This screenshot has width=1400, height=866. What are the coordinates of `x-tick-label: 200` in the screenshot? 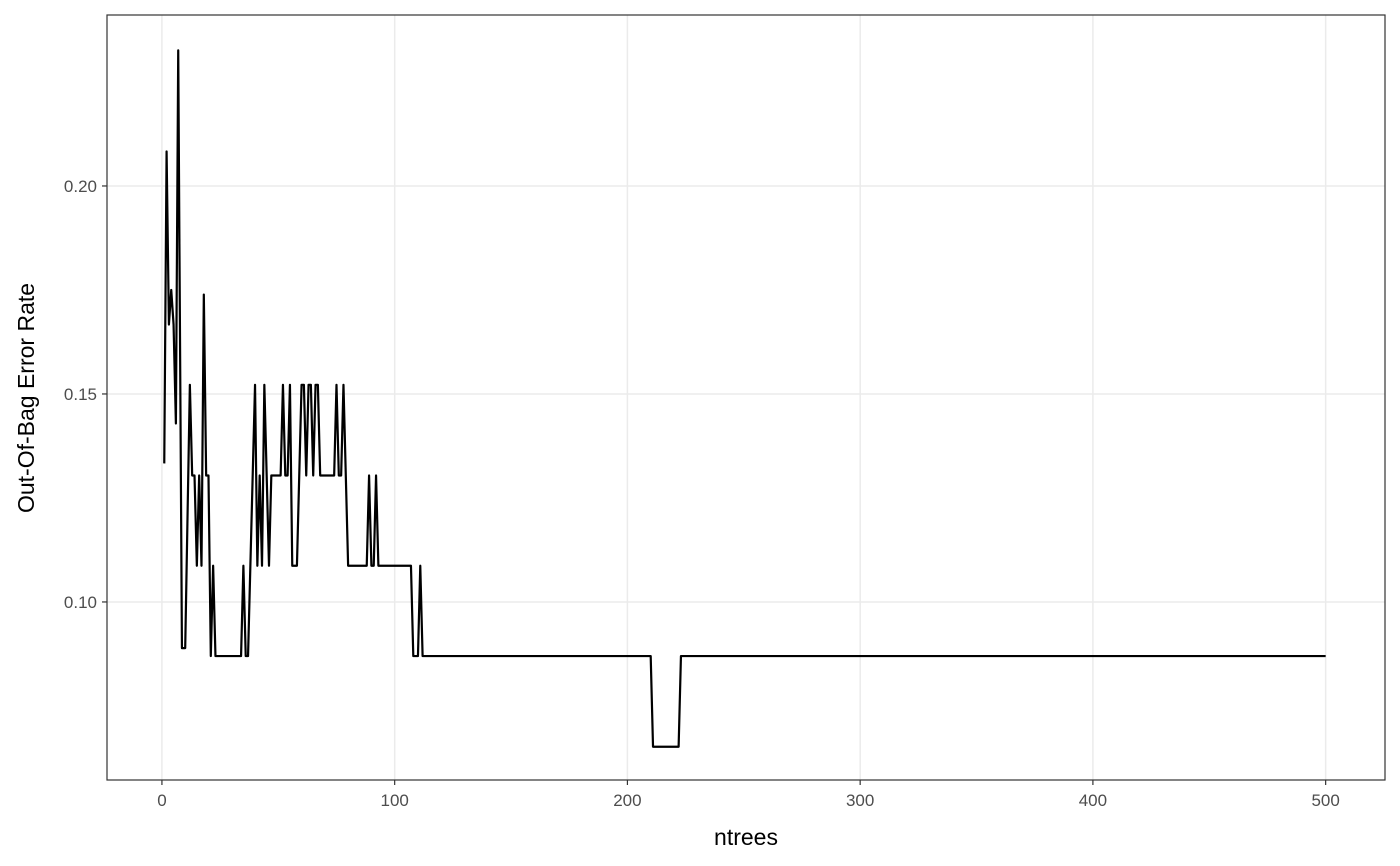 It's located at (627, 800).